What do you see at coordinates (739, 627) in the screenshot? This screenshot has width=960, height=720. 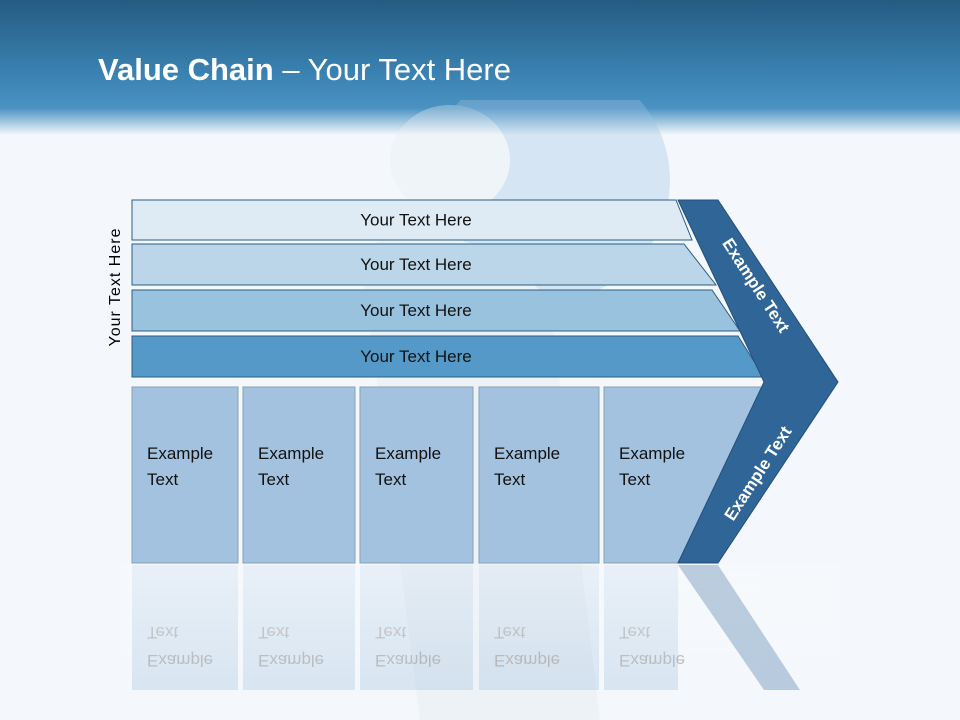 I see `margin-chevron-reflection` at bounding box center [739, 627].